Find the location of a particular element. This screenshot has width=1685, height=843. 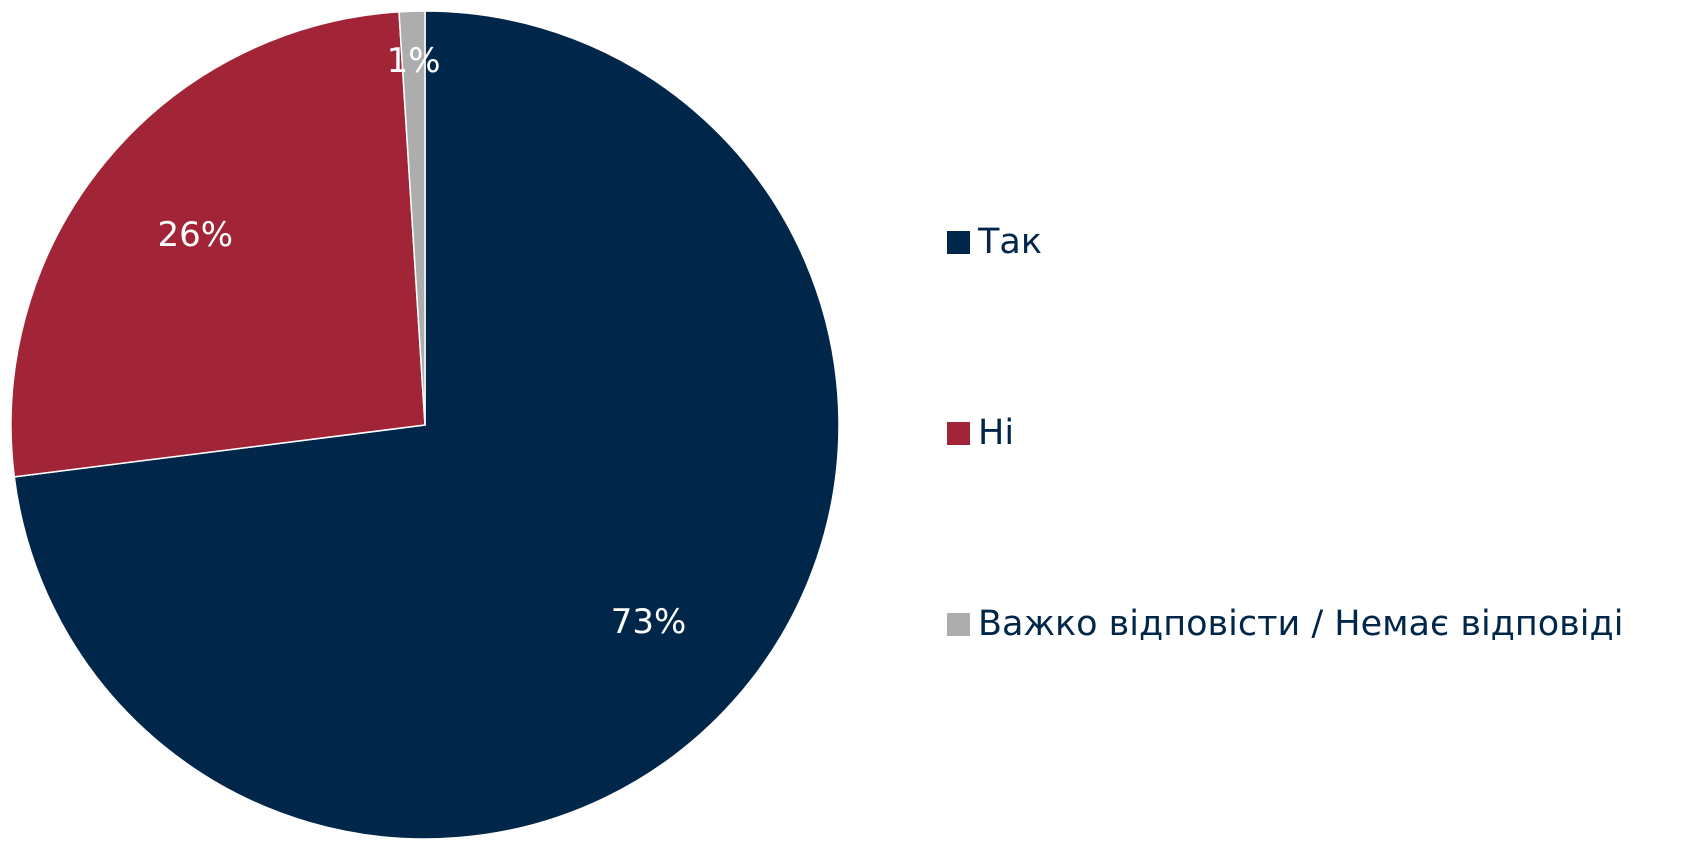

data-label-tak: 73% is located at coordinates (649, 622).